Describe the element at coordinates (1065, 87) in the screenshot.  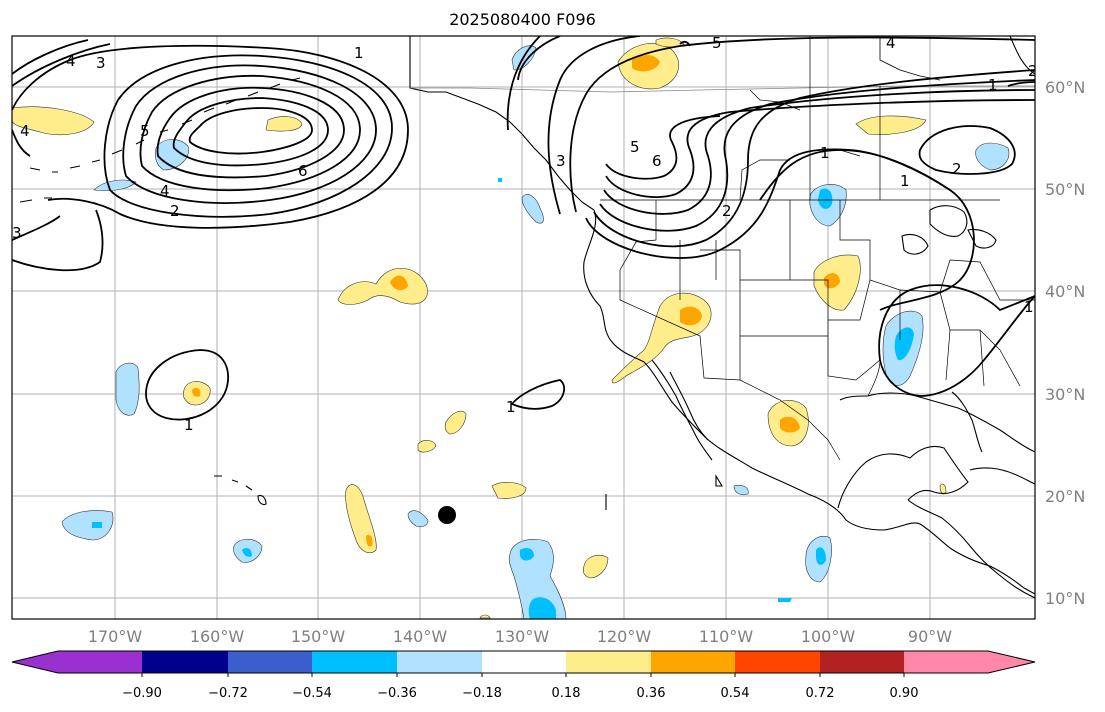
I see `latitude-tick-label: 60°N` at that location.